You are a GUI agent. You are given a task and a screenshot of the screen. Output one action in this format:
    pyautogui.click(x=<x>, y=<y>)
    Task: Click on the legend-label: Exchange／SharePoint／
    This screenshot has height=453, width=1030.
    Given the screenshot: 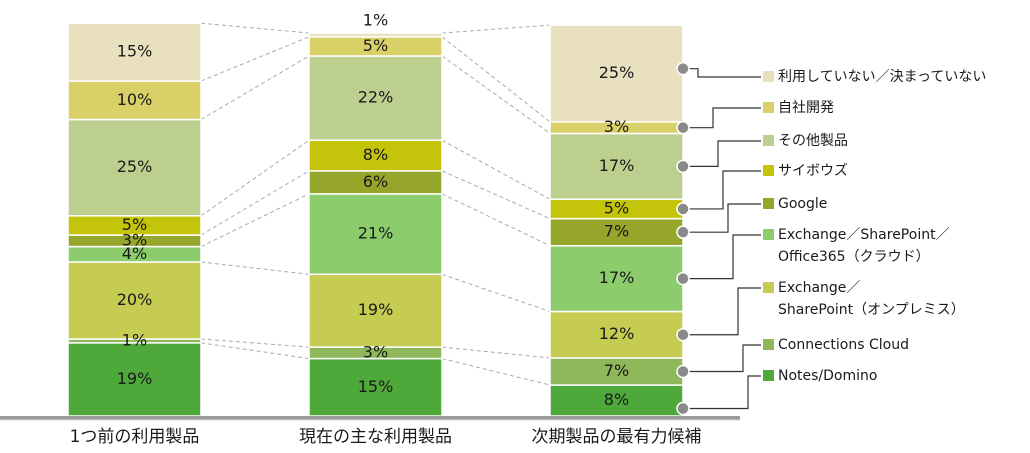 What is the action you would take?
    pyautogui.click(x=864, y=235)
    